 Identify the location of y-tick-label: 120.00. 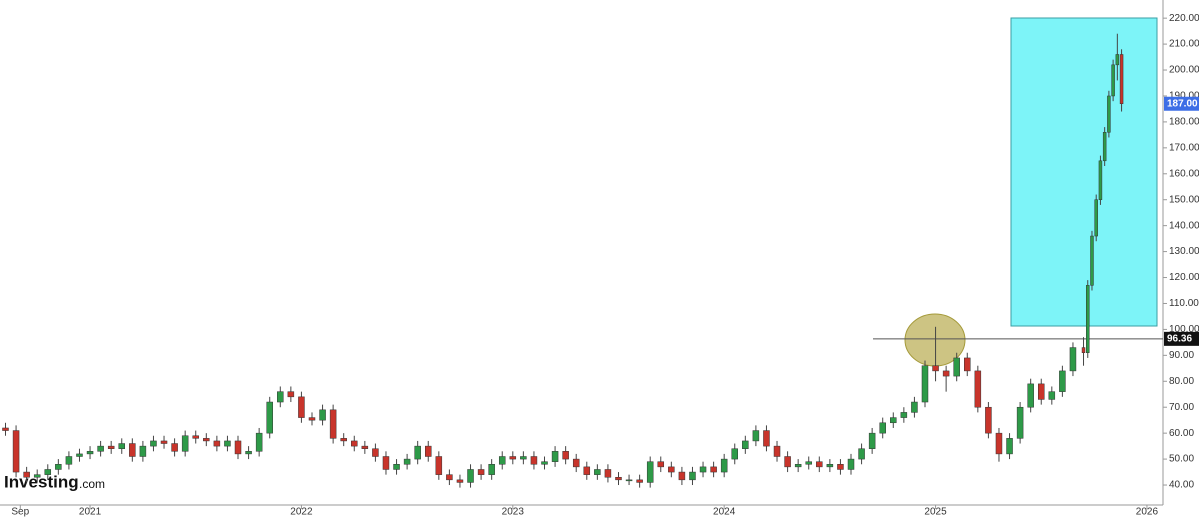
(1184, 277).